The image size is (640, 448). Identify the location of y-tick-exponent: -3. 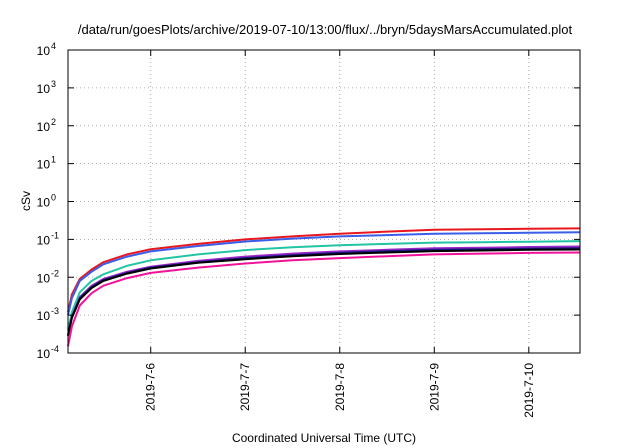
(55, 311).